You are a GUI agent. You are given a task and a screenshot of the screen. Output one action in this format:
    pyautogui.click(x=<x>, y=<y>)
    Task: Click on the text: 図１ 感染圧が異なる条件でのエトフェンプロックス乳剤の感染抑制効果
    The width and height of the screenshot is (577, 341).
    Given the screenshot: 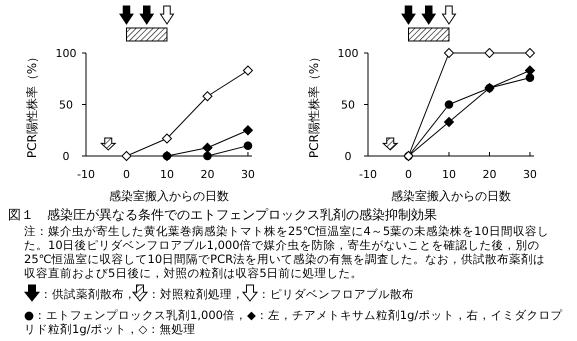 What is the action you would take?
    pyautogui.click(x=222, y=215)
    